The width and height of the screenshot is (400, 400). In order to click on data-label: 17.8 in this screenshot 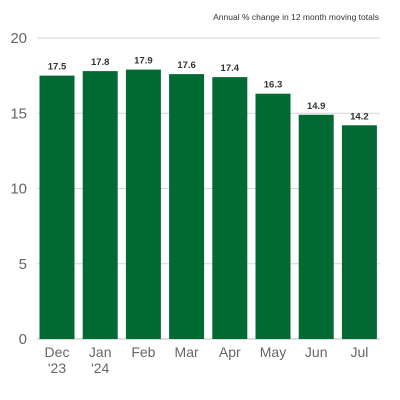, I will do `click(100, 62)`.